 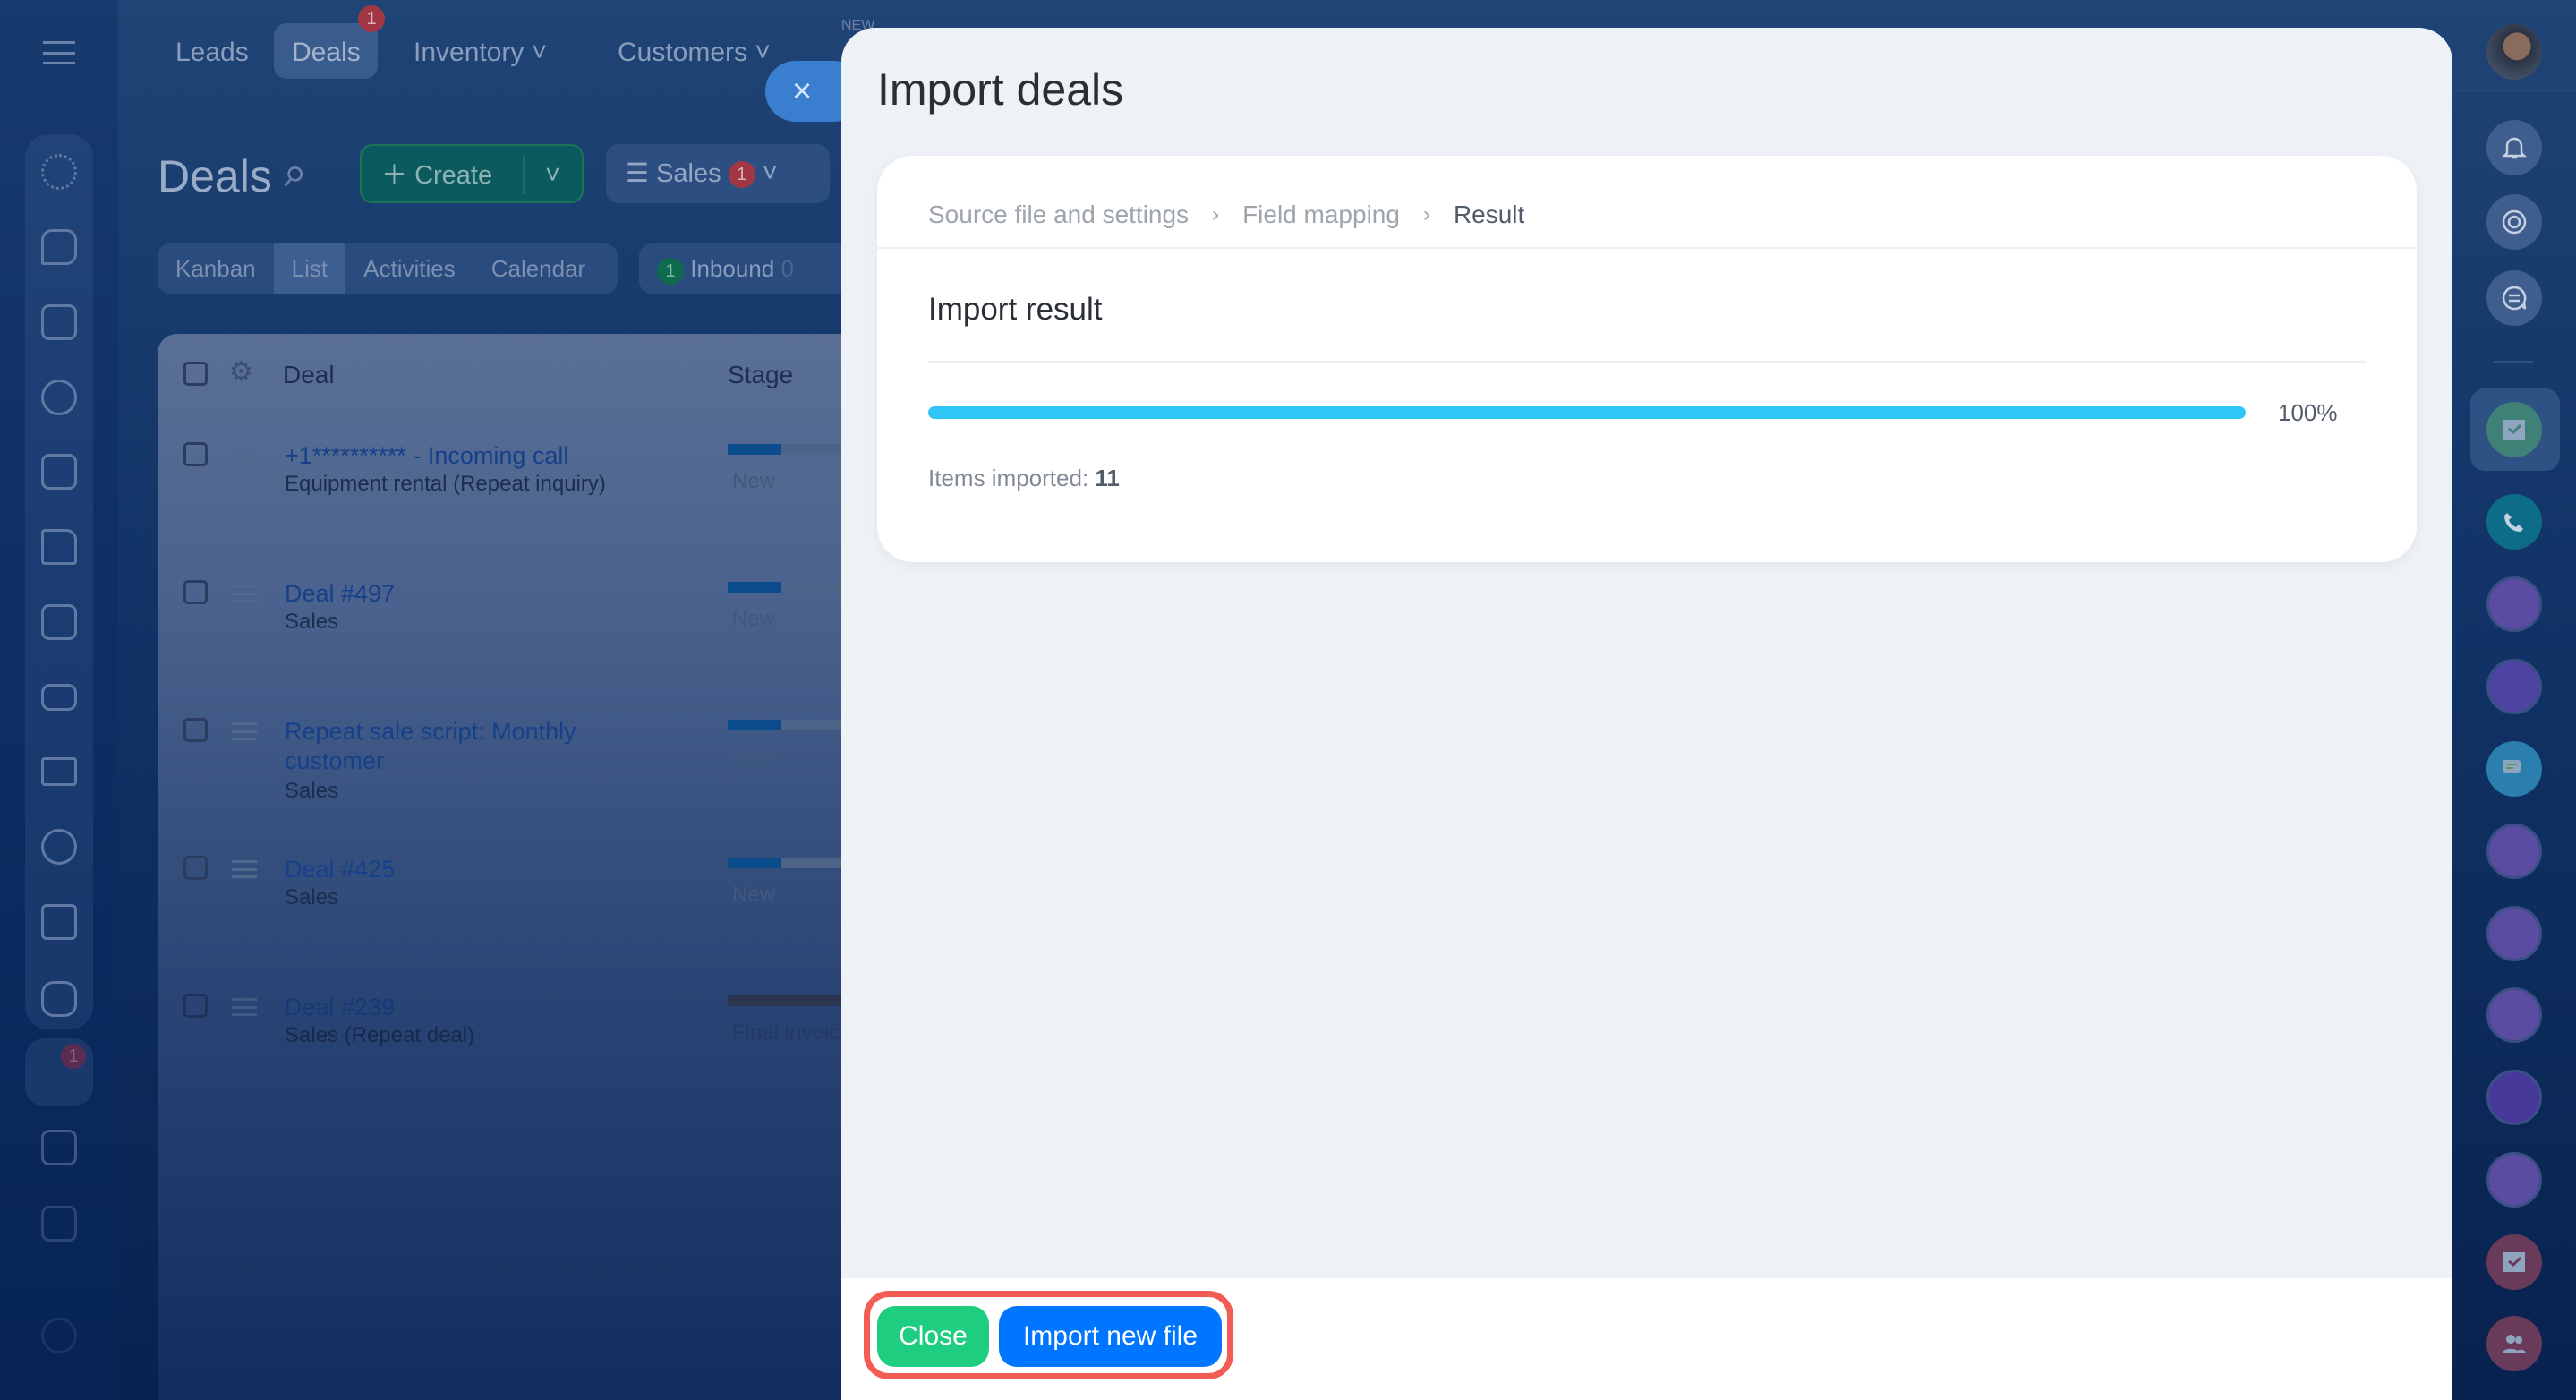 What do you see at coordinates (445, 484) in the screenshot?
I see `deal-subtitle: Equipment rental (Repeat inquiry)` at bounding box center [445, 484].